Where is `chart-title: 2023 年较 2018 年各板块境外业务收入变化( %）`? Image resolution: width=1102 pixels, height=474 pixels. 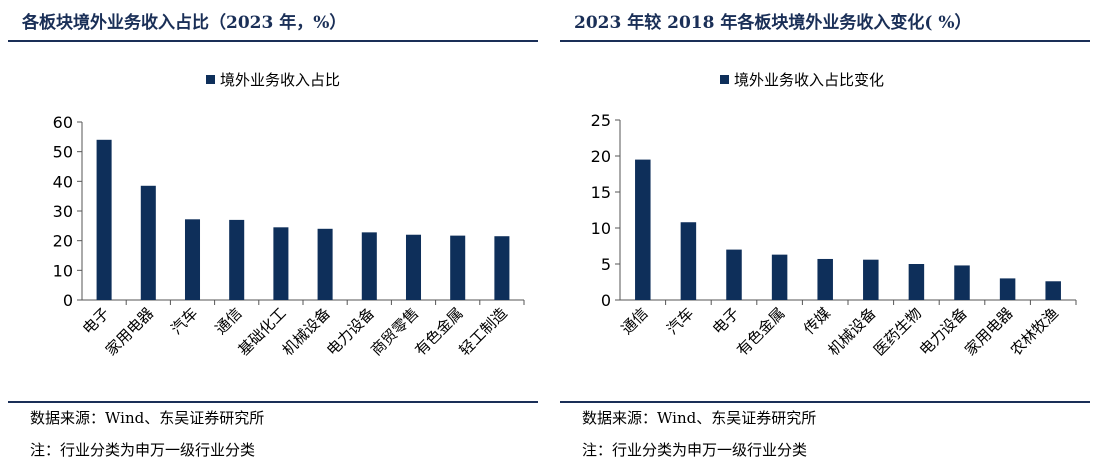
chart-title: 2023 年较 2018 年各板块境外业务收入变化( %） is located at coordinates (773, 23).